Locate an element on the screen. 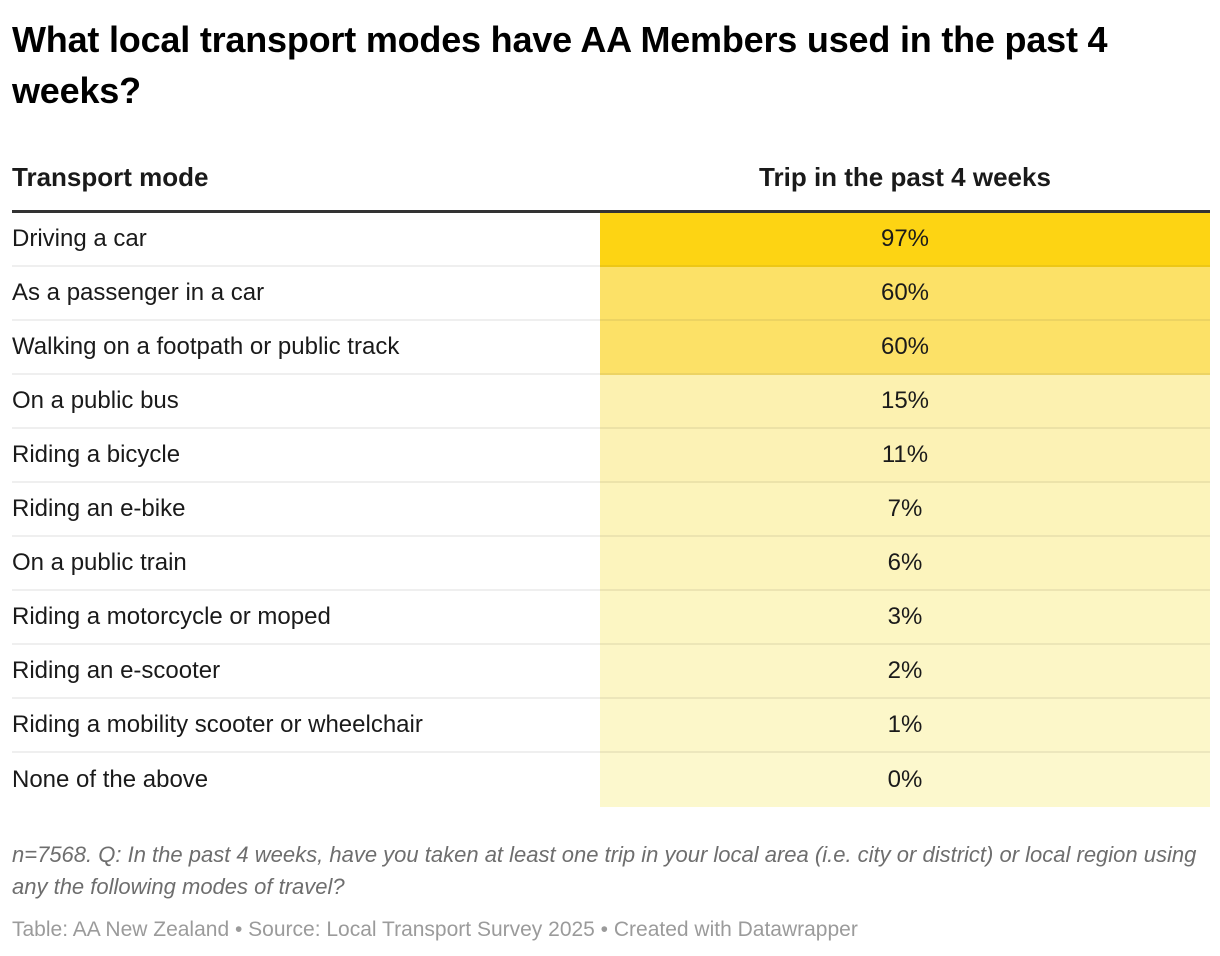  row-value-heatmap-cell: 3% is located at coordinates (905, 618).